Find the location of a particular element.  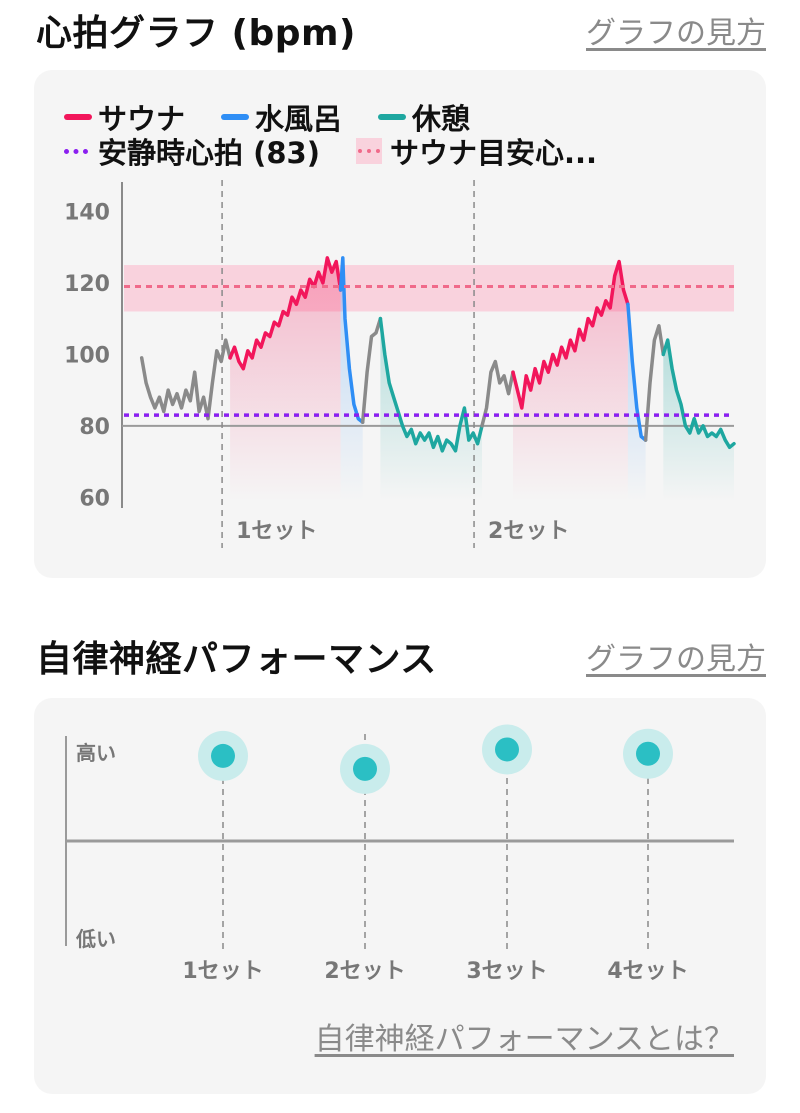

ans-section-title: 自律神経パフォーマンス is located at coordinates (236, 659).